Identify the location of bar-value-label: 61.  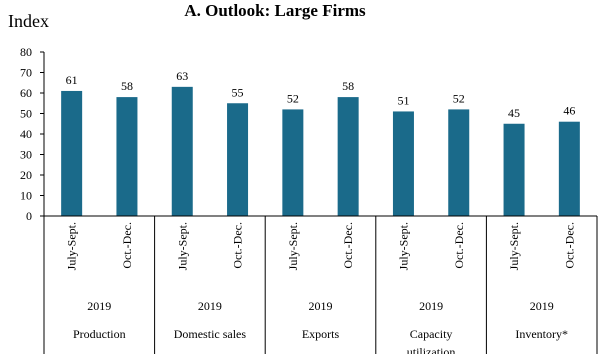
(72, 80).